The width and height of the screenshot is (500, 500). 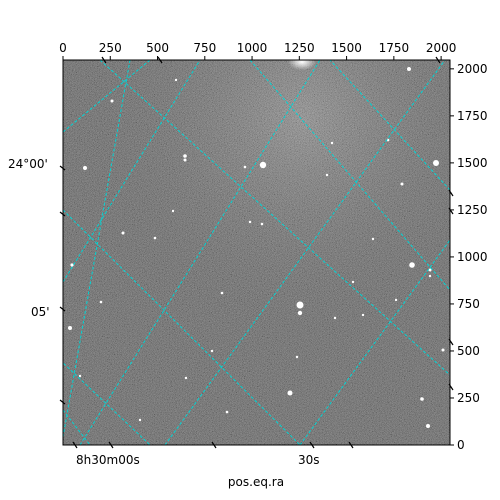 I want to click on right-tick-label: 0, so click(x=461, y=445).